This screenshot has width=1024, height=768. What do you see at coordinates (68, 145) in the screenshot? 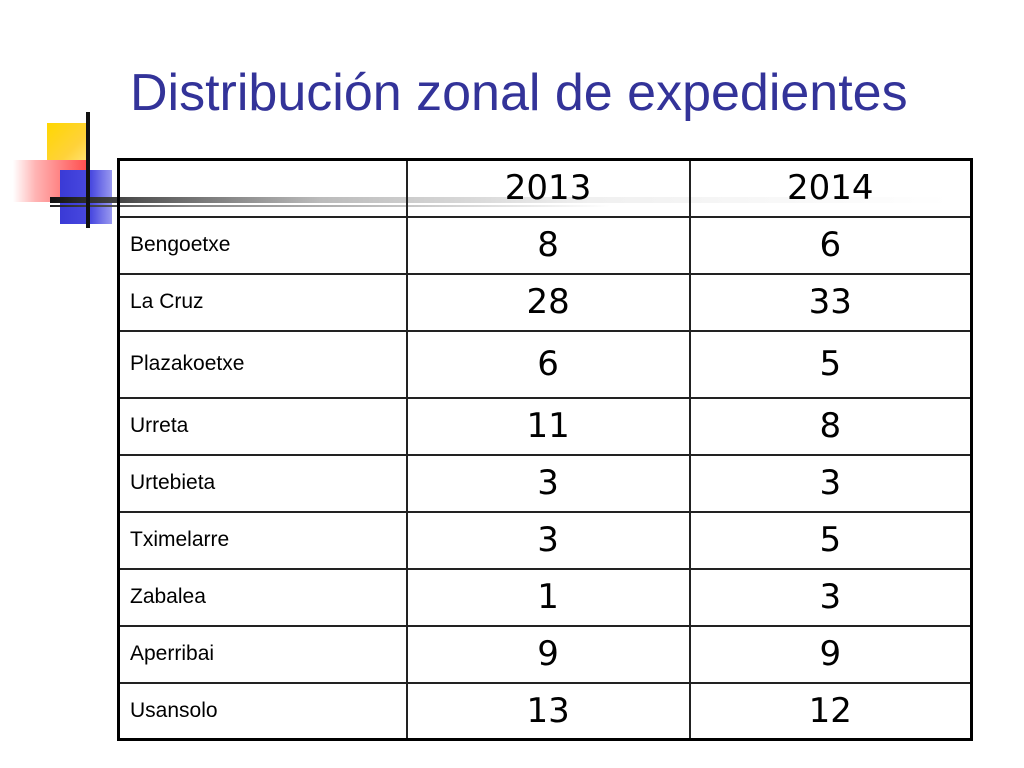
I see `yellow-square-decoration` at bounding box center [68, 145].